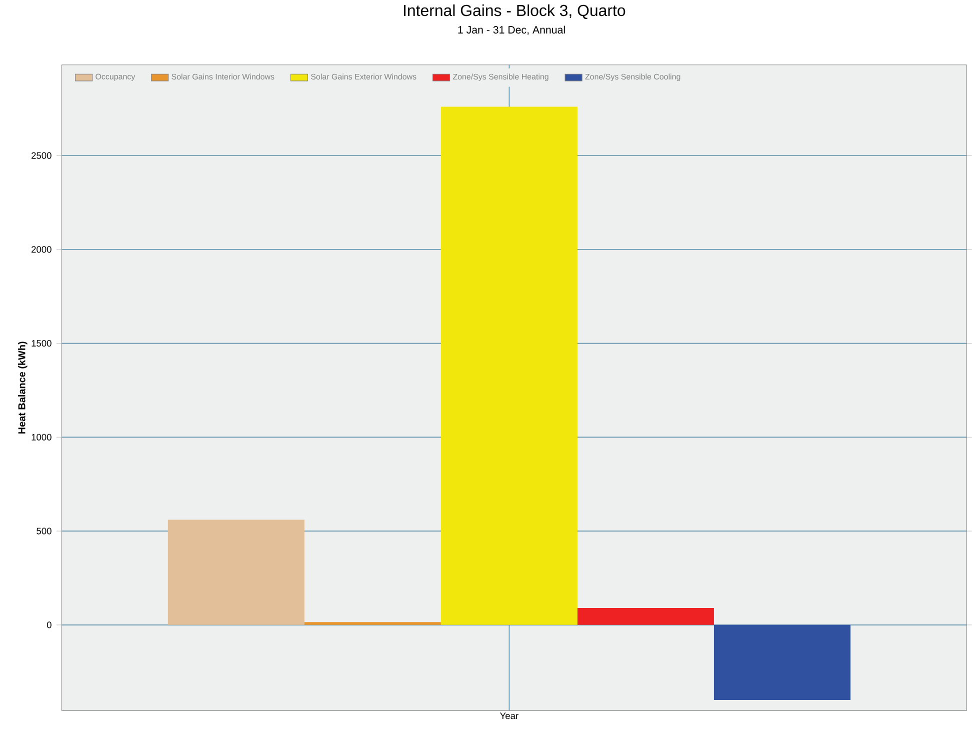  Describe the element at coordinates (44, 531) in the screenshot. I see `y-tick-label: 500` at that location.